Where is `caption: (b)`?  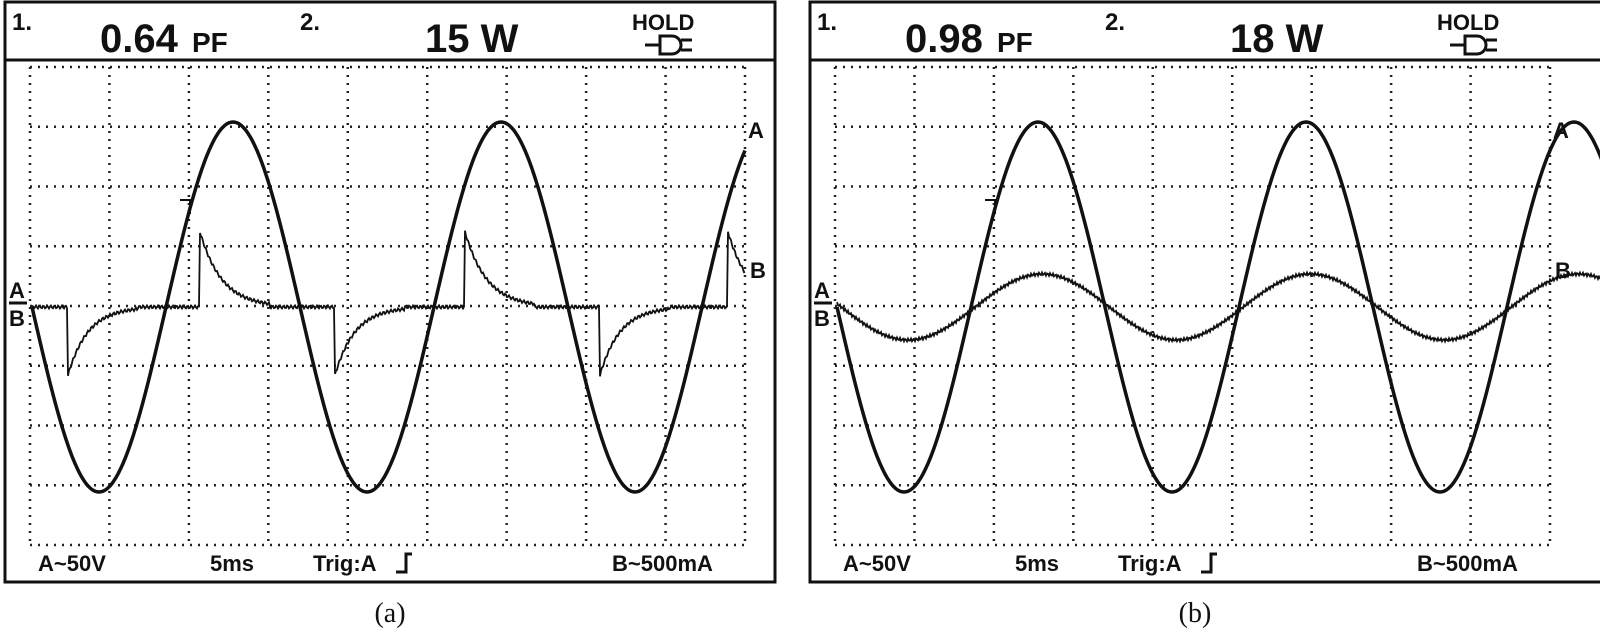
caption: (b) is located at coordinates (1195, 613).